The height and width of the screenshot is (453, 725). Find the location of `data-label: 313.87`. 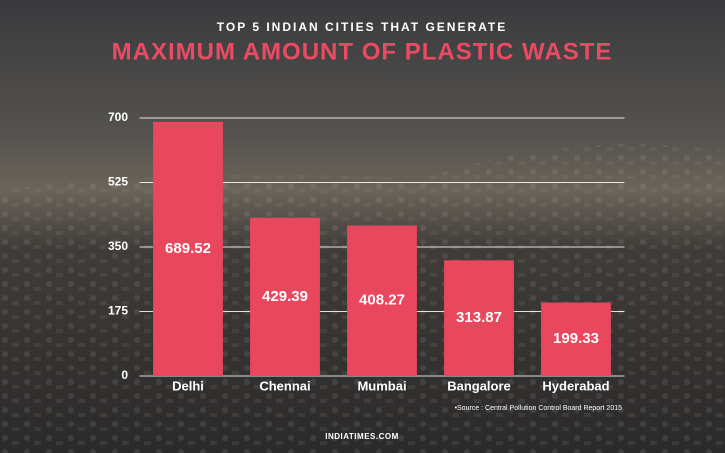

data-label: 313.87 is located at coordinates (479, 317).